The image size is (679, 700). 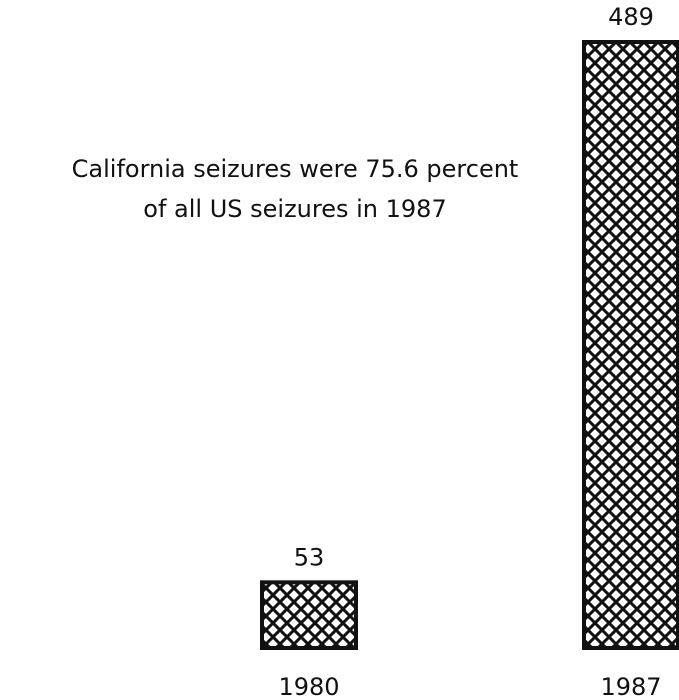 I want to click on value-label: 53, so click(x=309, y=557).